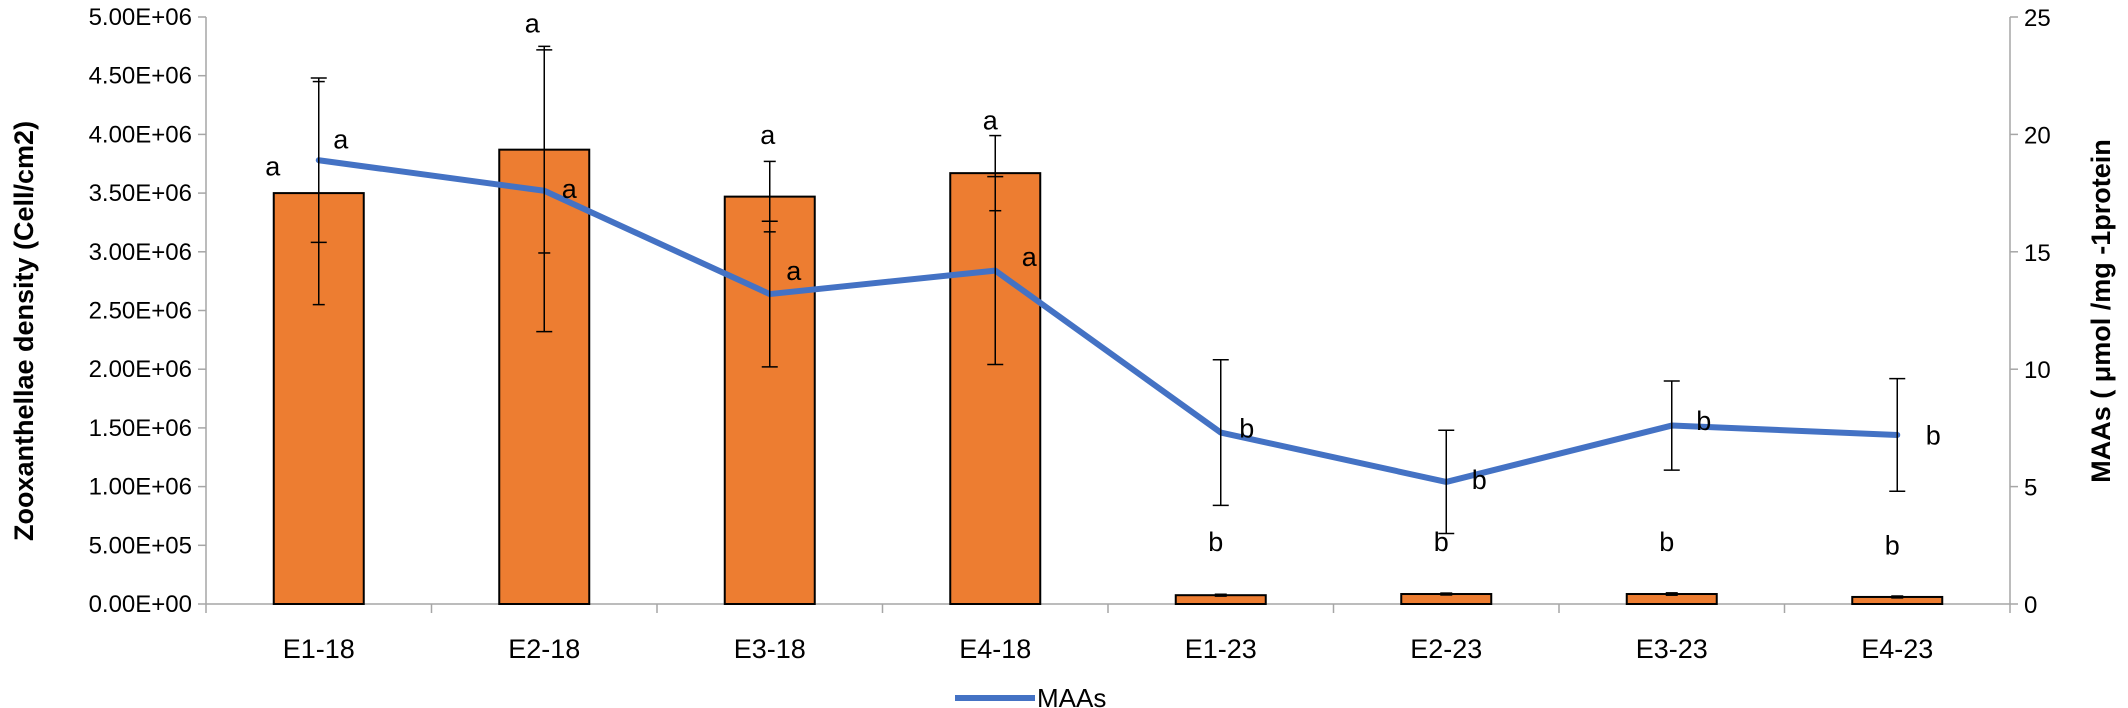 The height and width of the screenshot is (708, 2128). I want to click on y-left-tick-label: 3.50E+06, so click(140, 193).